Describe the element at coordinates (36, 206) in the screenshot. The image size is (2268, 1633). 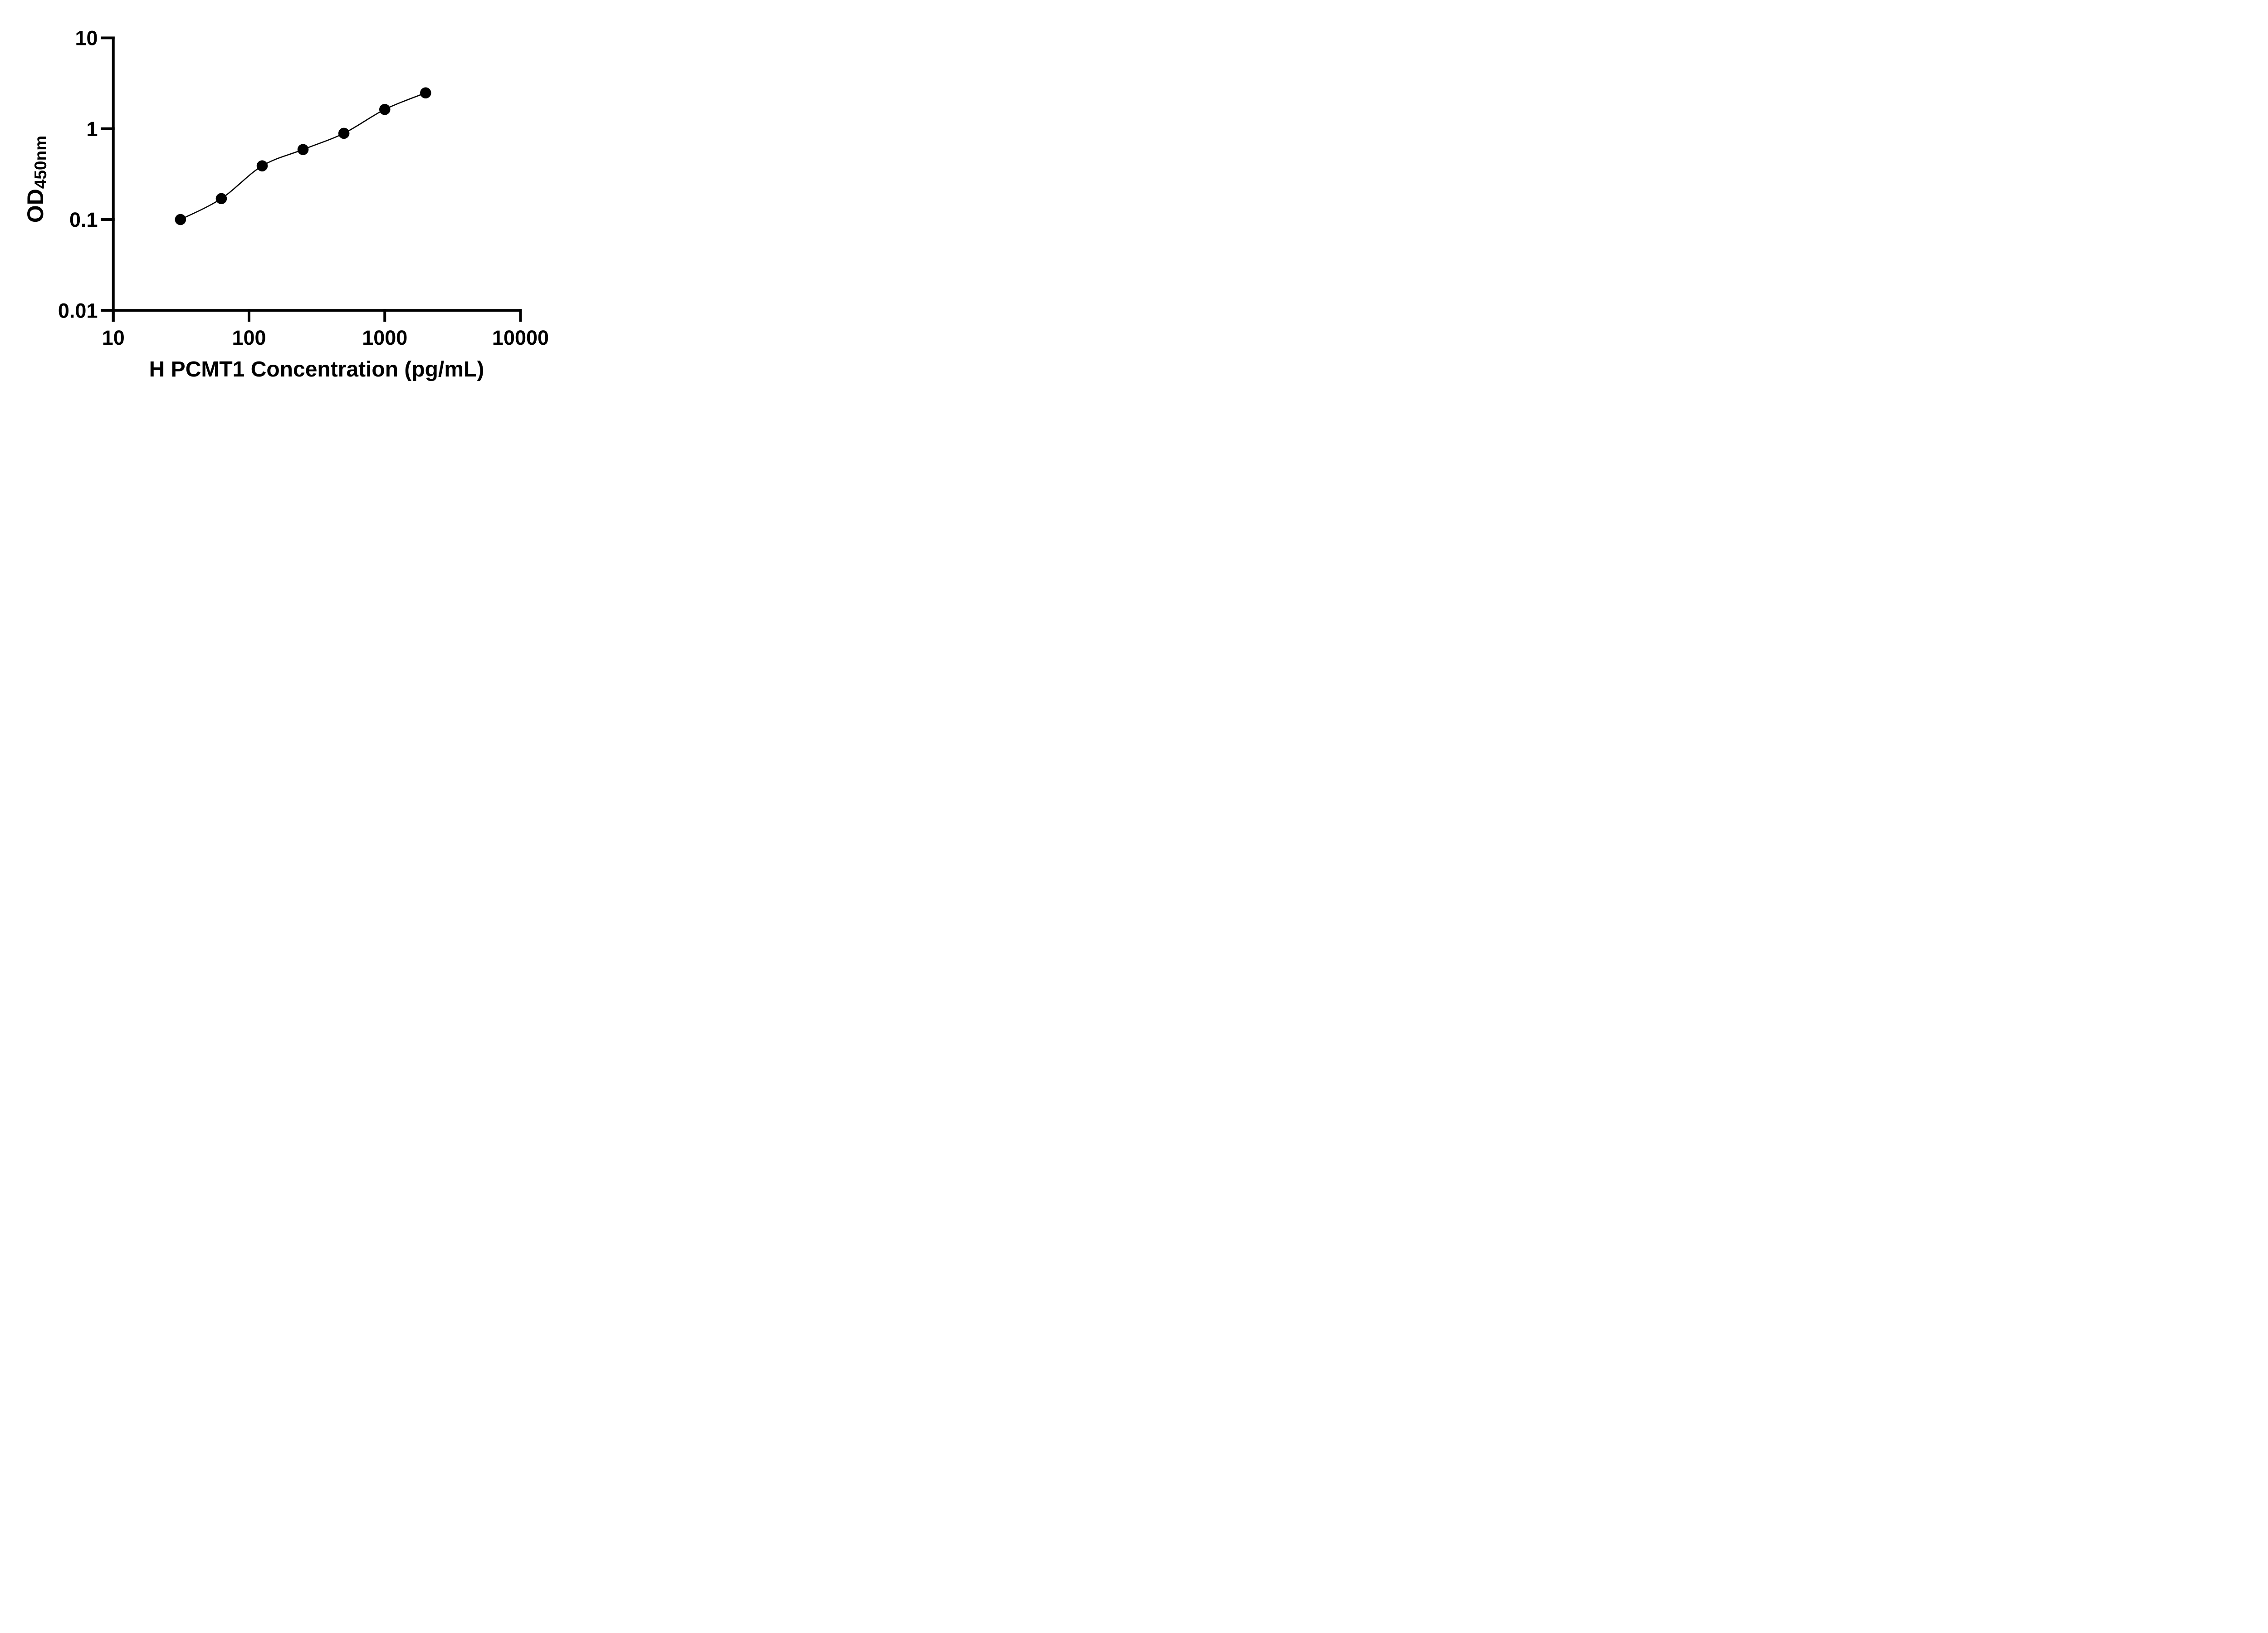
I see `y-axis-title-main: OD` at that location.